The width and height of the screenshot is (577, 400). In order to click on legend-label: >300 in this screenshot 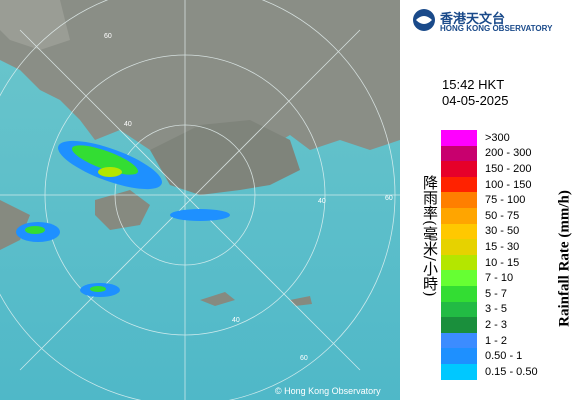, I will do `click(497, 137)`.